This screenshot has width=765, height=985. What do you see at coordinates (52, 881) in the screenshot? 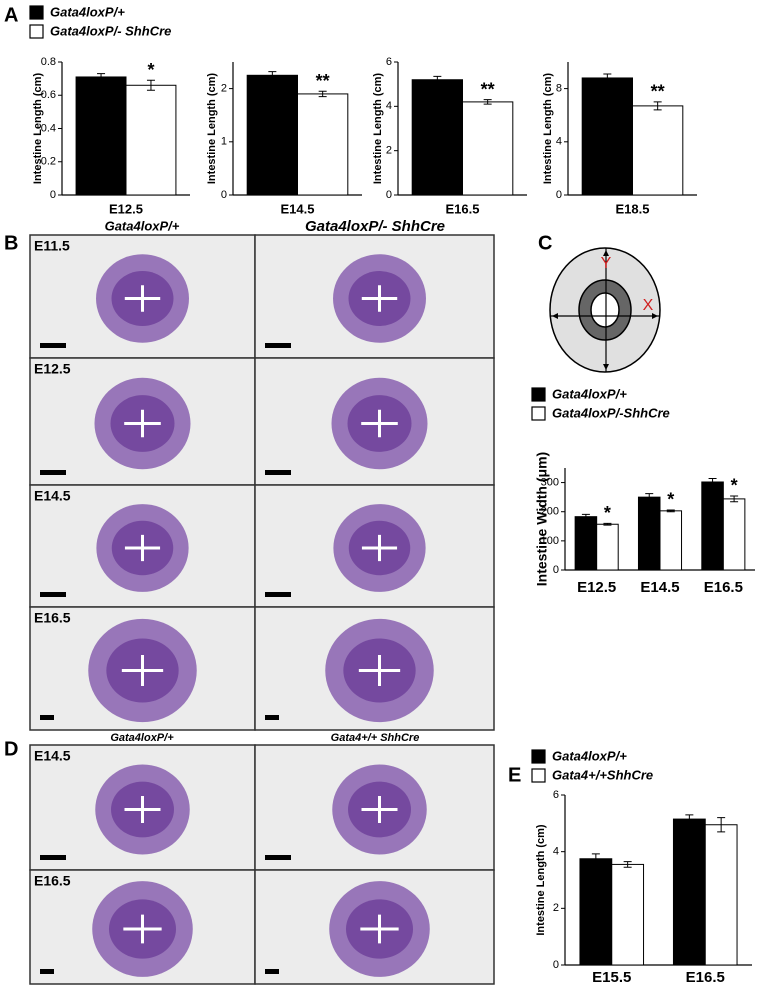
I see `row-label: E16.5` at bounding box center [52, 881].